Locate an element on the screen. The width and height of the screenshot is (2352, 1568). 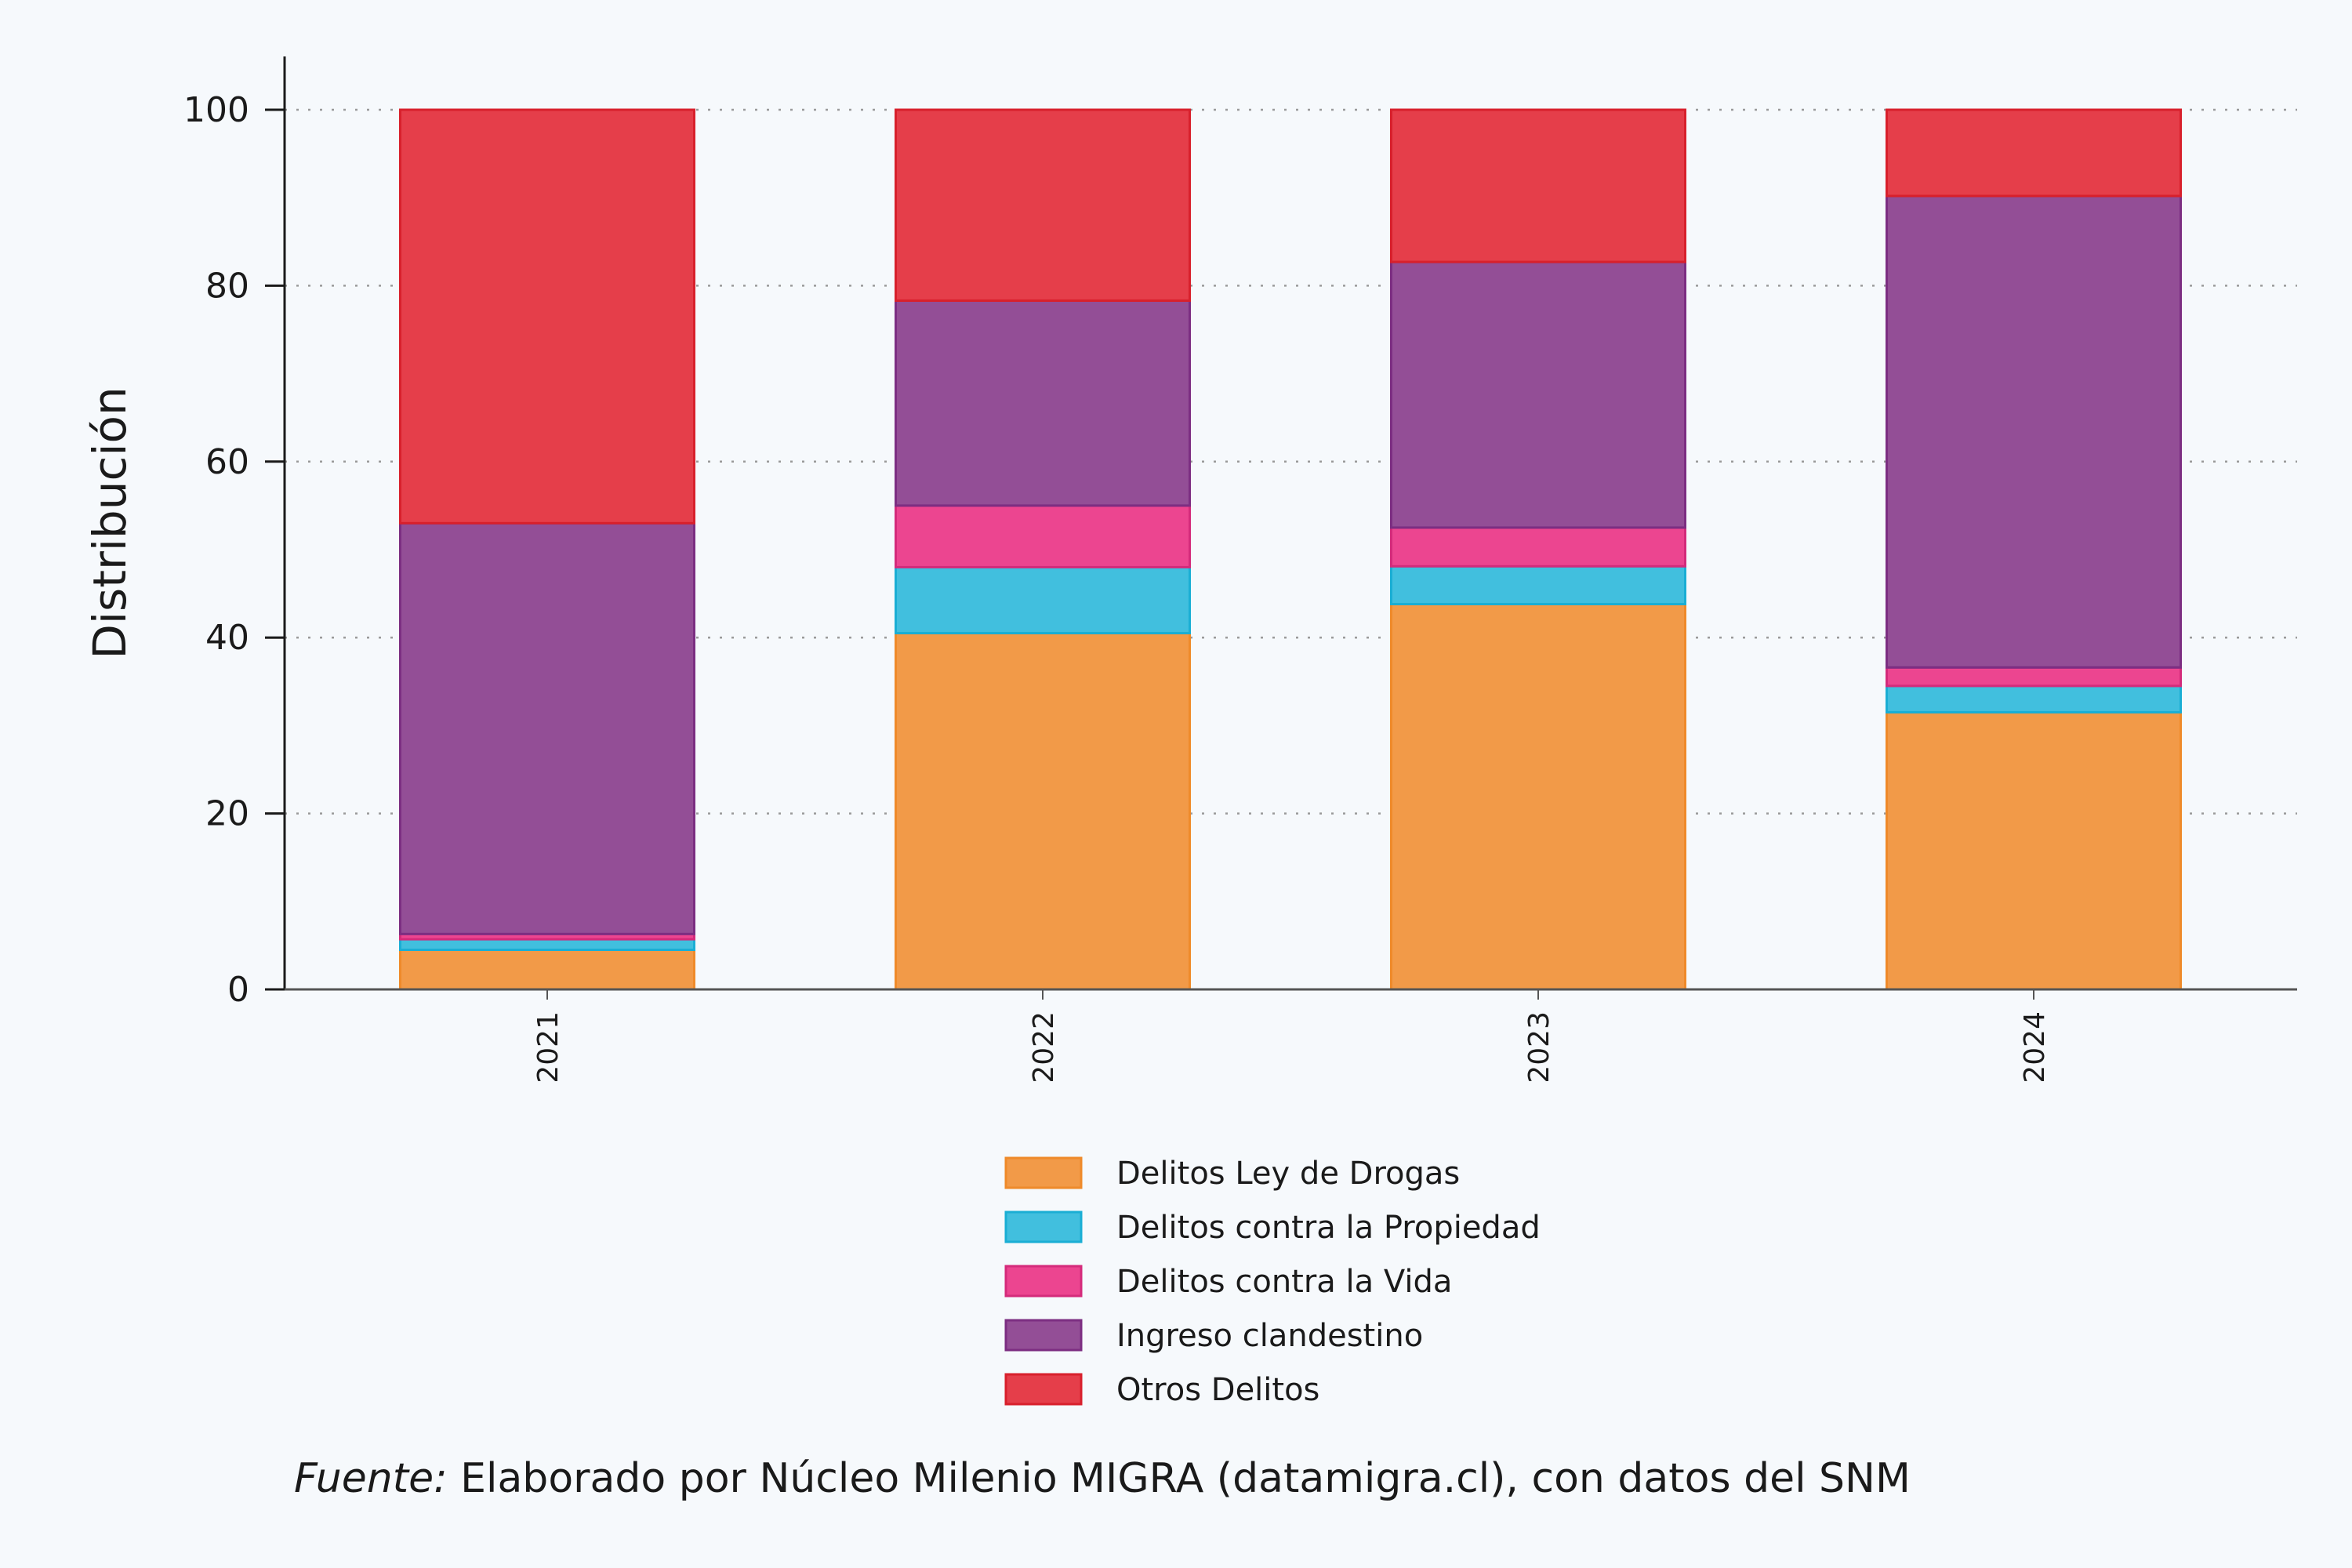
bar-segment-2021-ingreso-clandestino is located at coordinates (547, 728).